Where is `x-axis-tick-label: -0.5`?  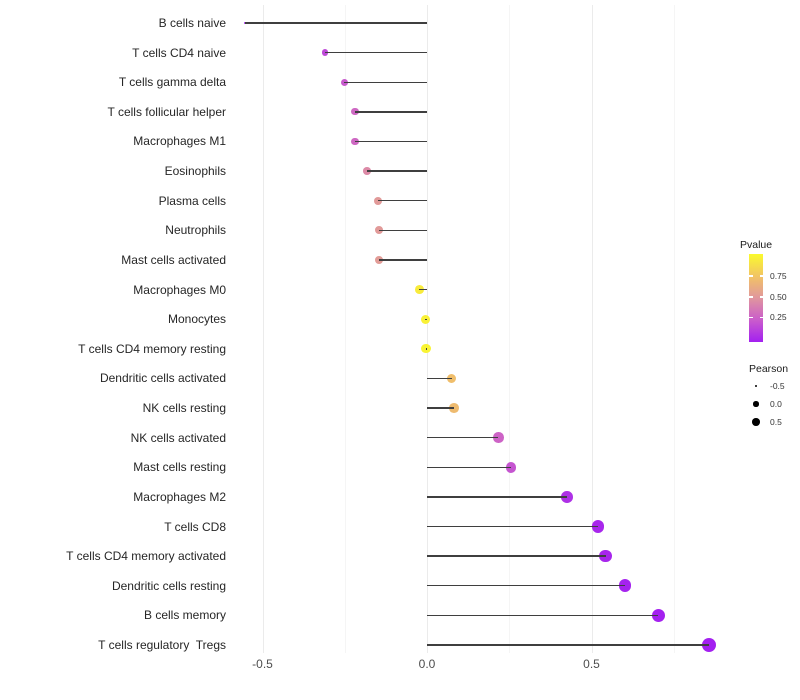 x-axis-tick-label: -0.5 is located at coordinates (262, 664).